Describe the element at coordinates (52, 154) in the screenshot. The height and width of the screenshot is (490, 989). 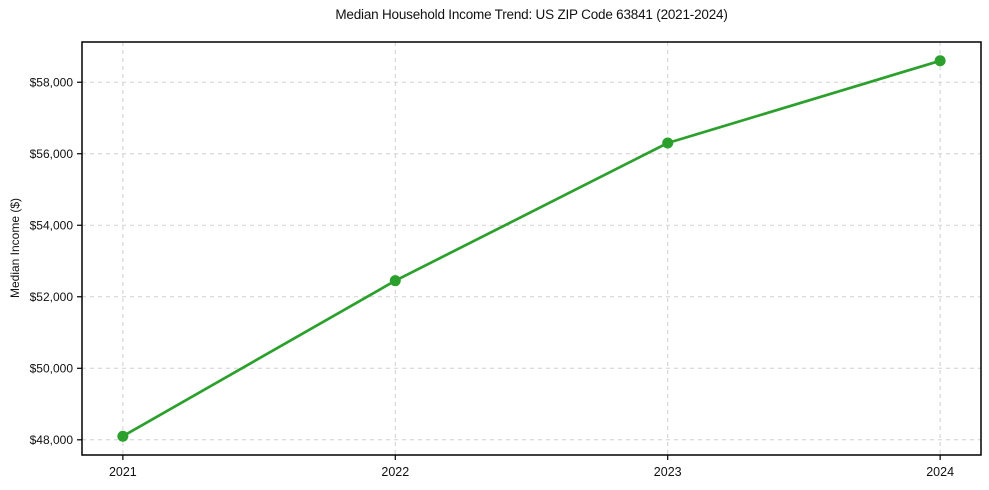
I see `y-tick-label: $56,000` at that location.